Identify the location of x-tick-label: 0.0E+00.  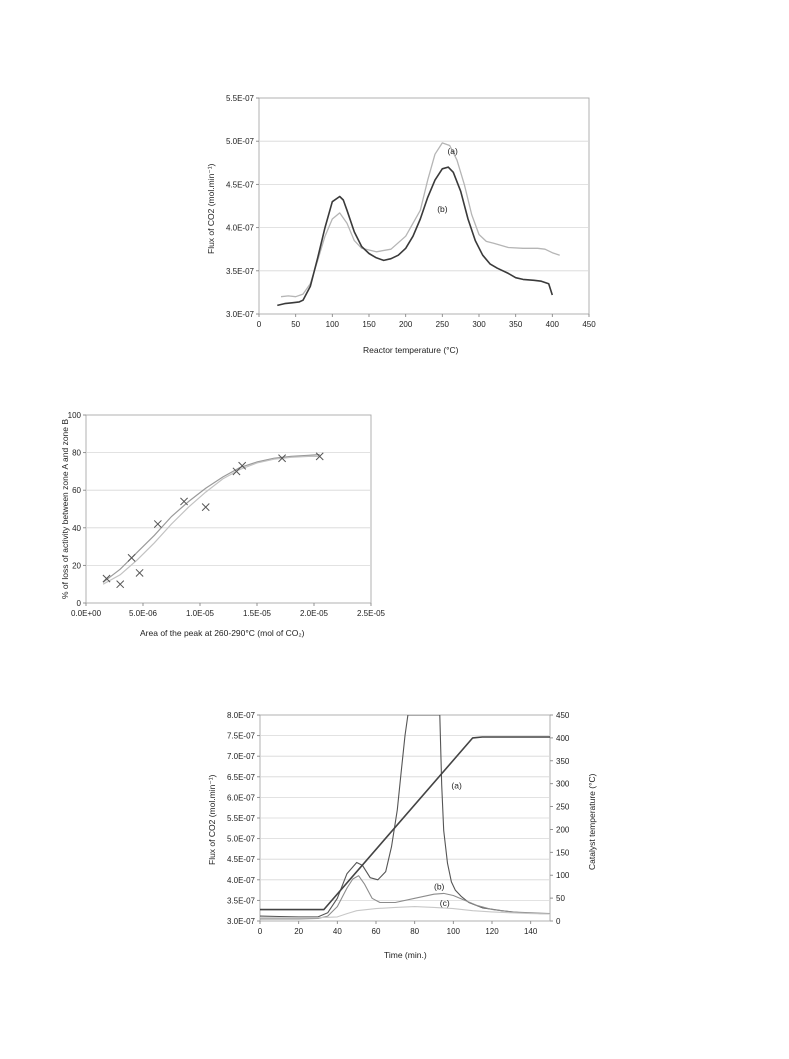
(86, 613).